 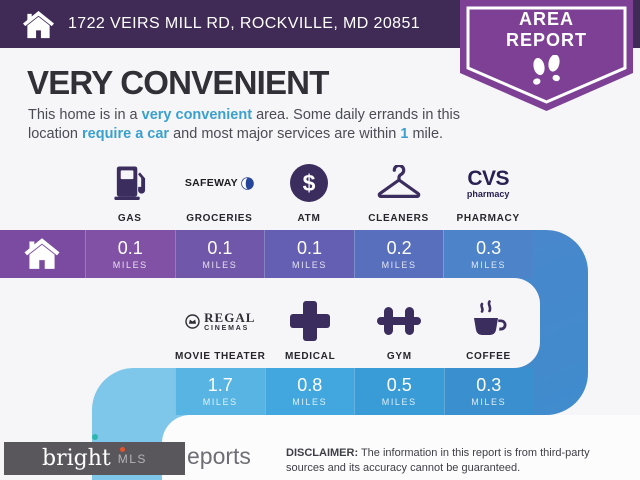 I want to click on safeway-mark-icon, so click(x=247, y=183).